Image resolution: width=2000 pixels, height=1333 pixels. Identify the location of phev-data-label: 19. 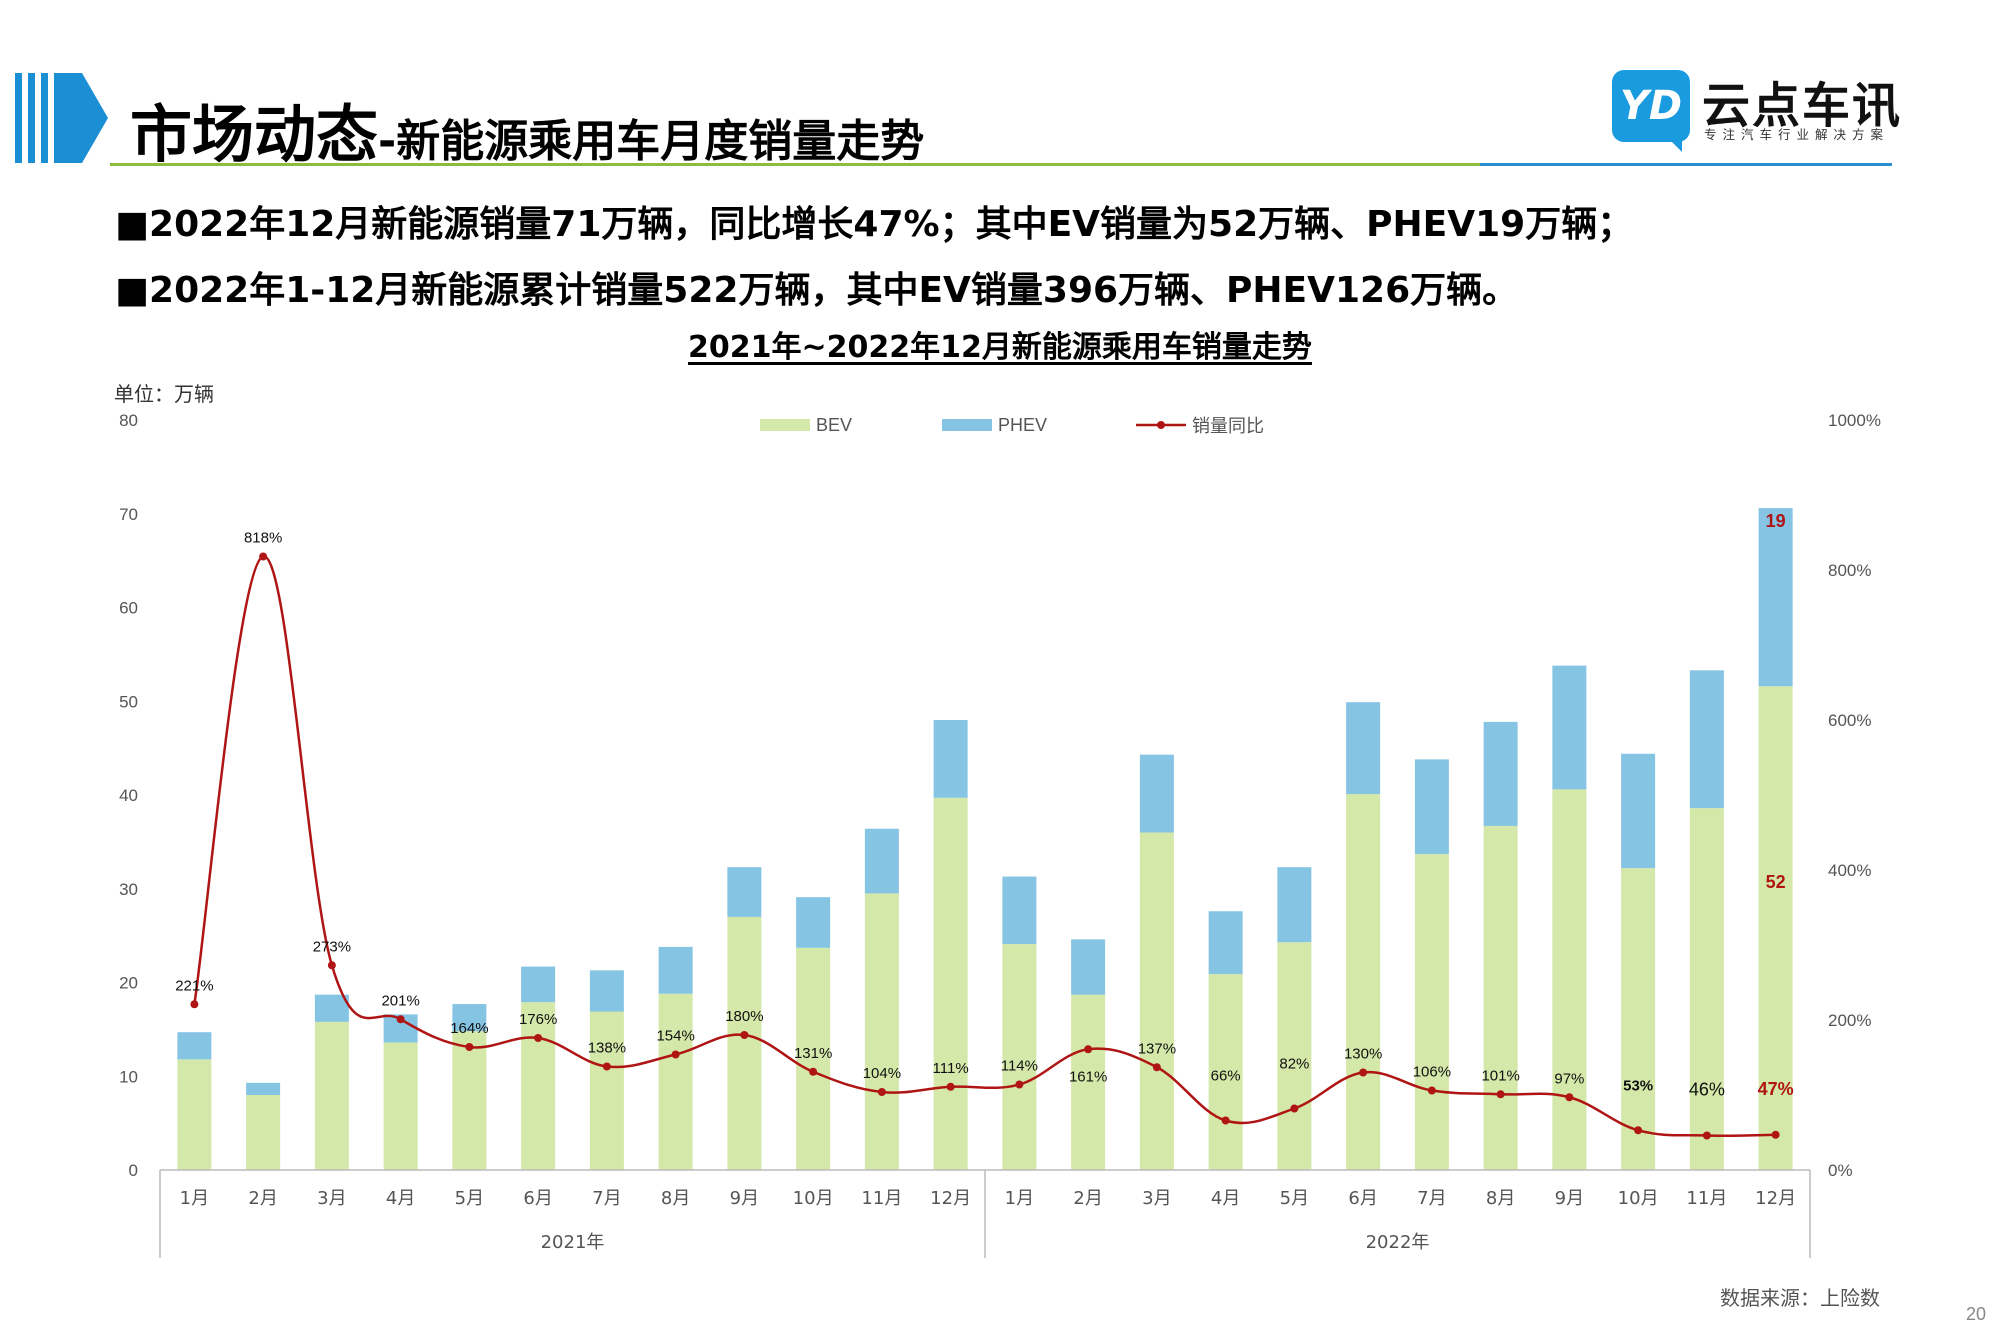
(1776, 521).